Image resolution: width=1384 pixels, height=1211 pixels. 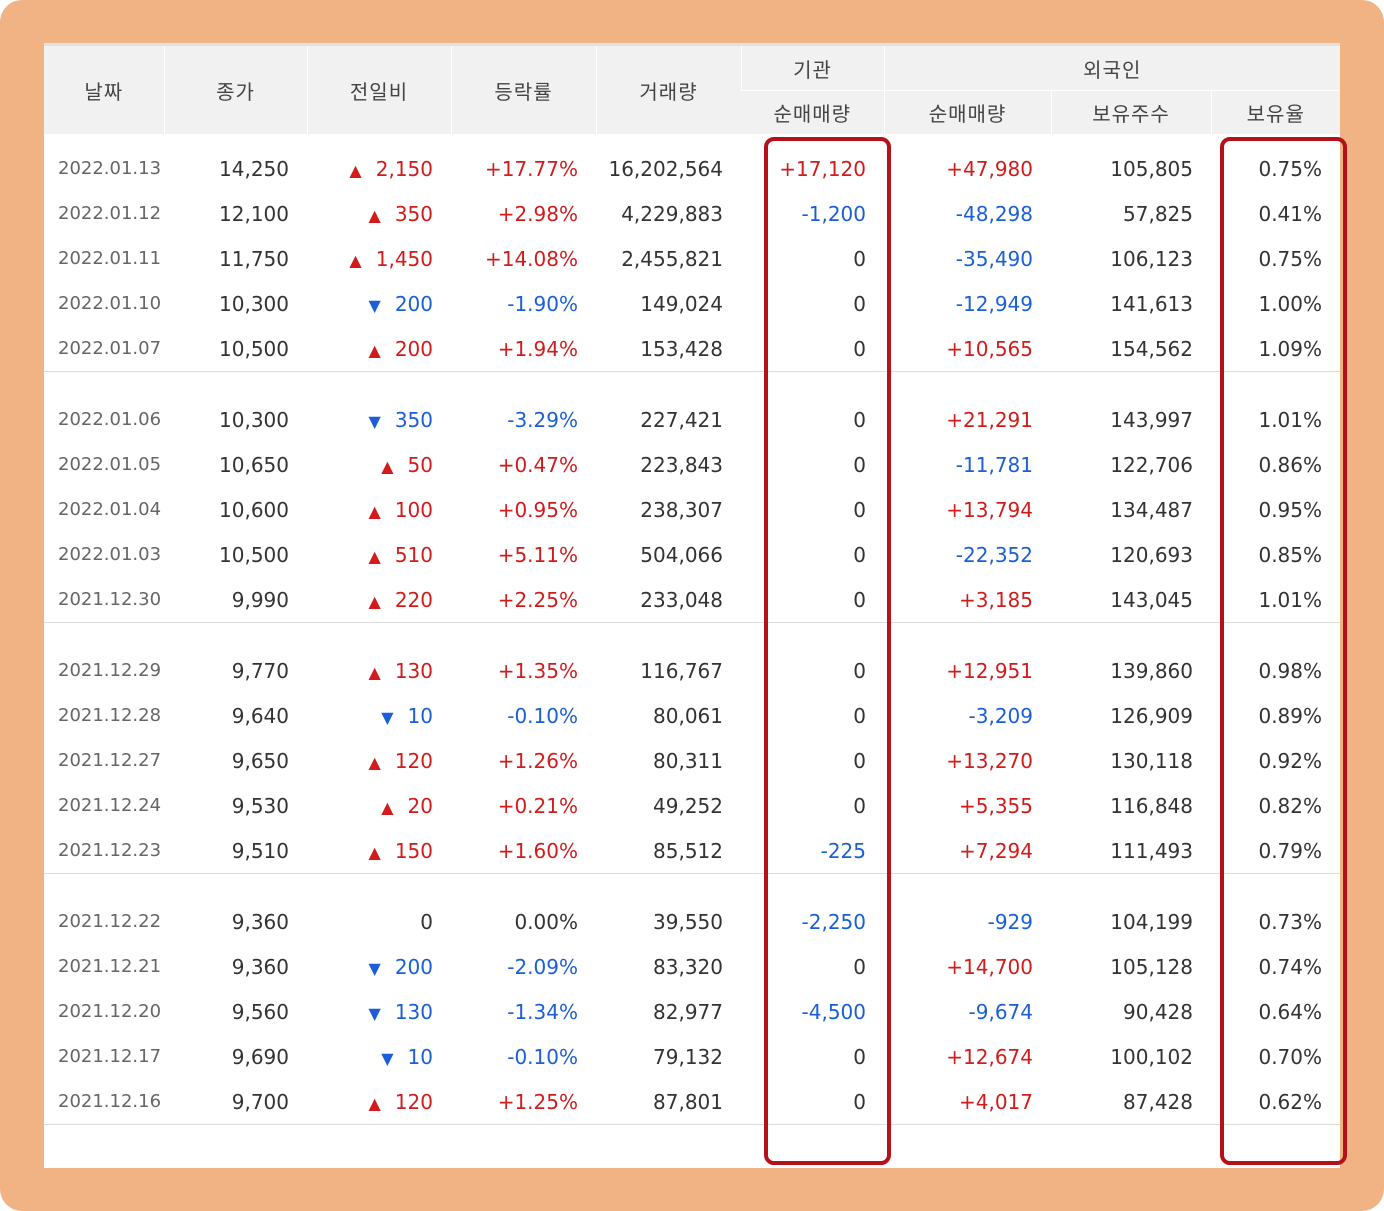 I want to click on cell-date: 2021.12.20, so click(x=110, y=1011).